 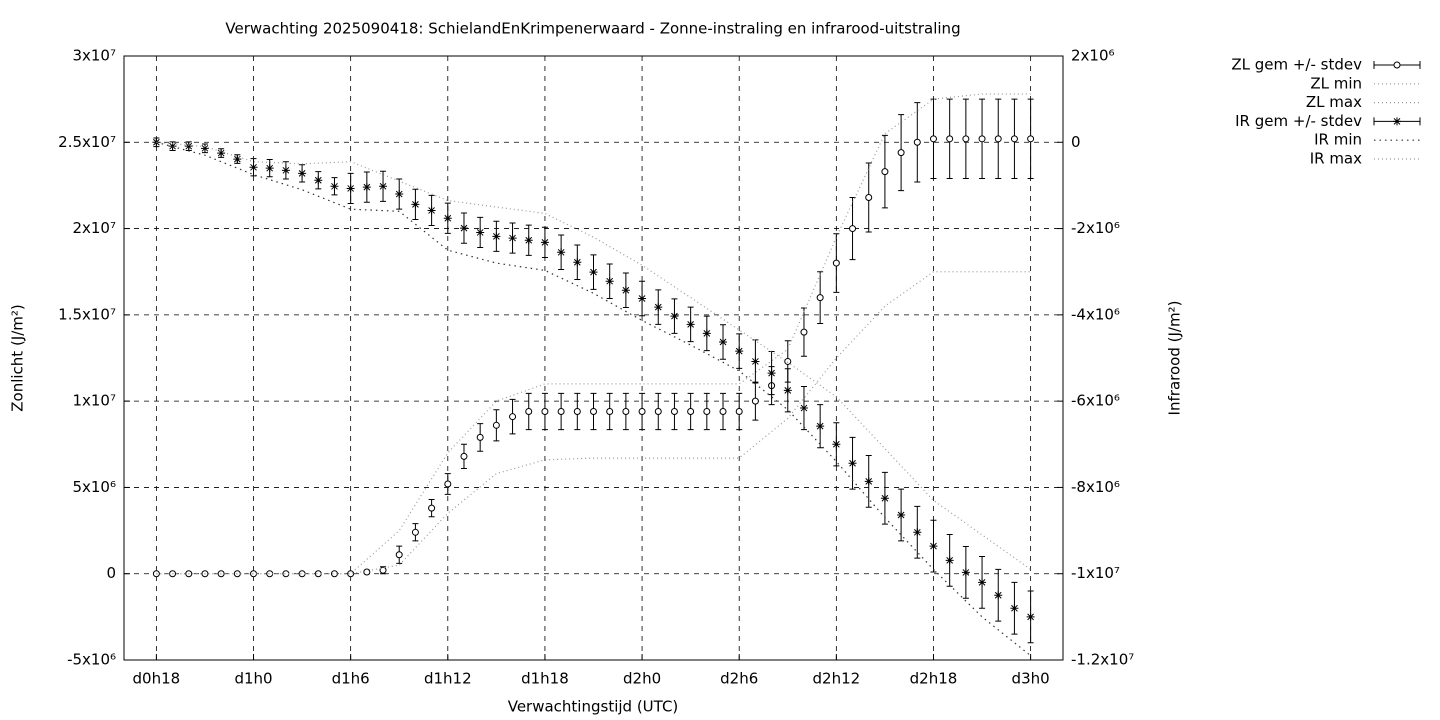 I want to click on x-tick-label: d1h18, so click(x=545, y=679).